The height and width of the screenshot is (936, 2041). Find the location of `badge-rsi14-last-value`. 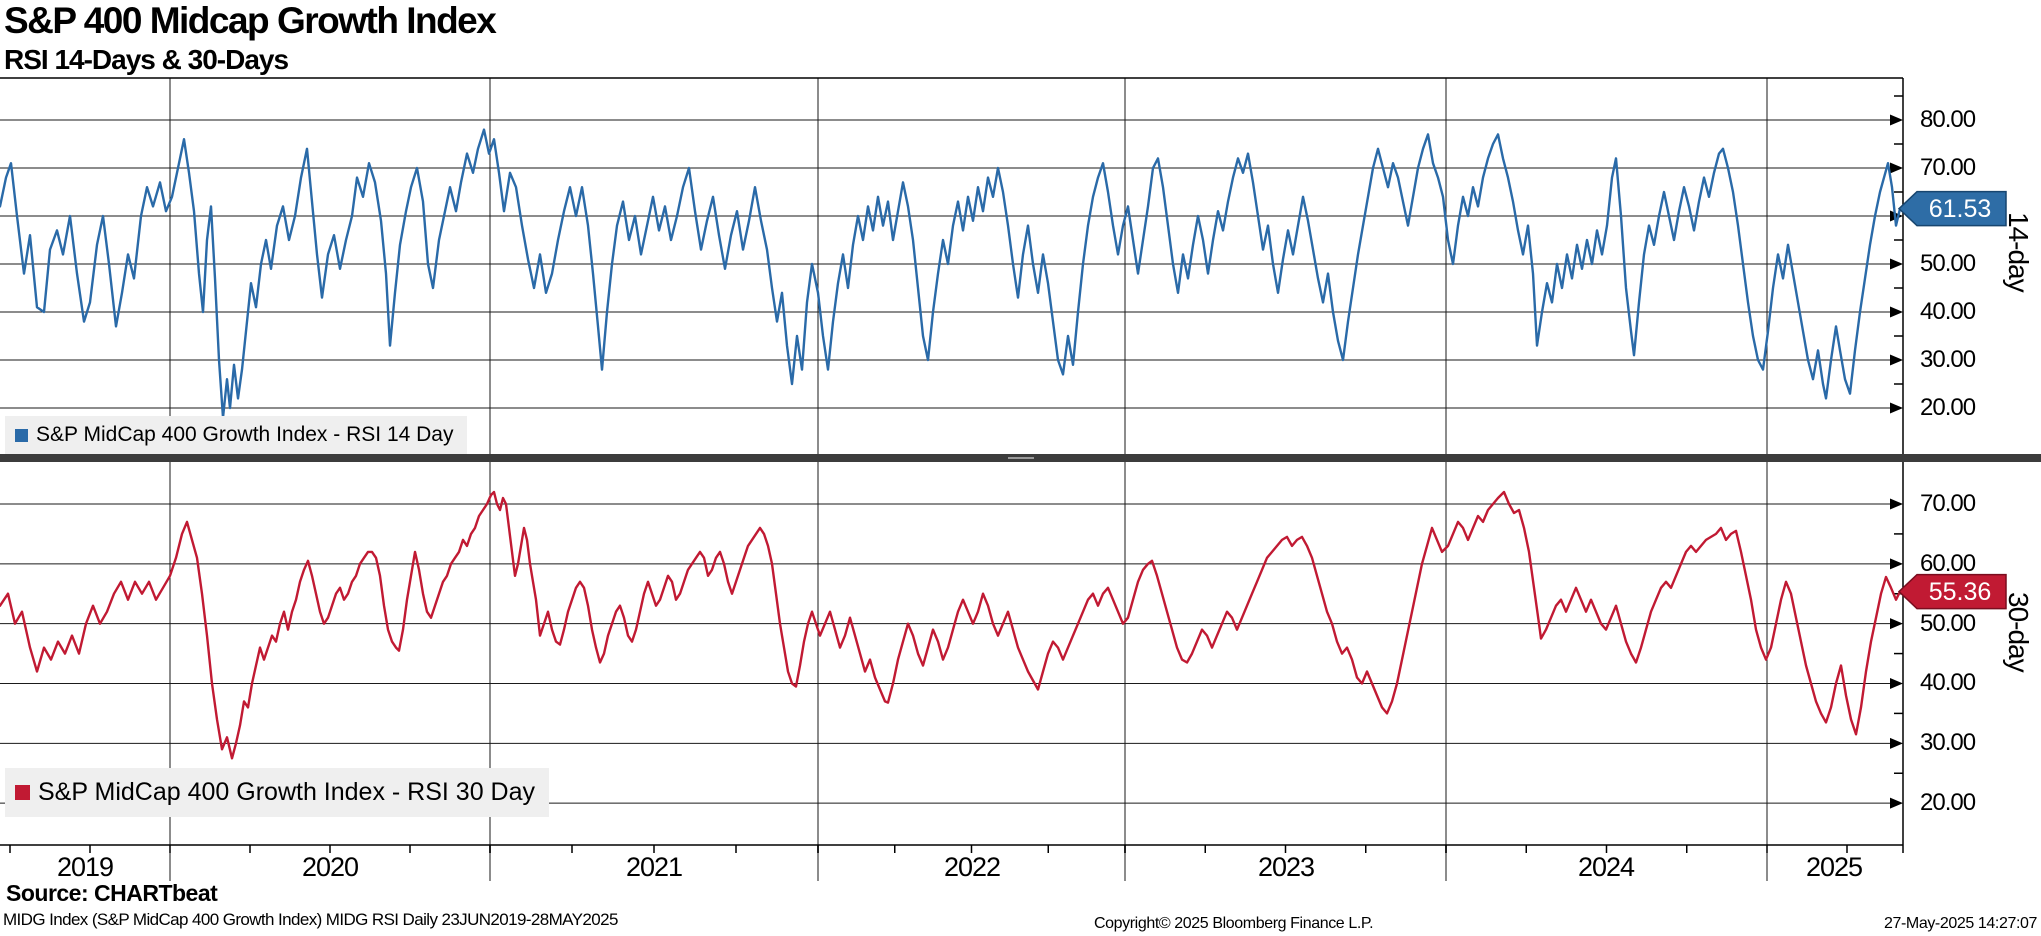

badge-rsi14-last-value is located at coordinates (1952, 208).